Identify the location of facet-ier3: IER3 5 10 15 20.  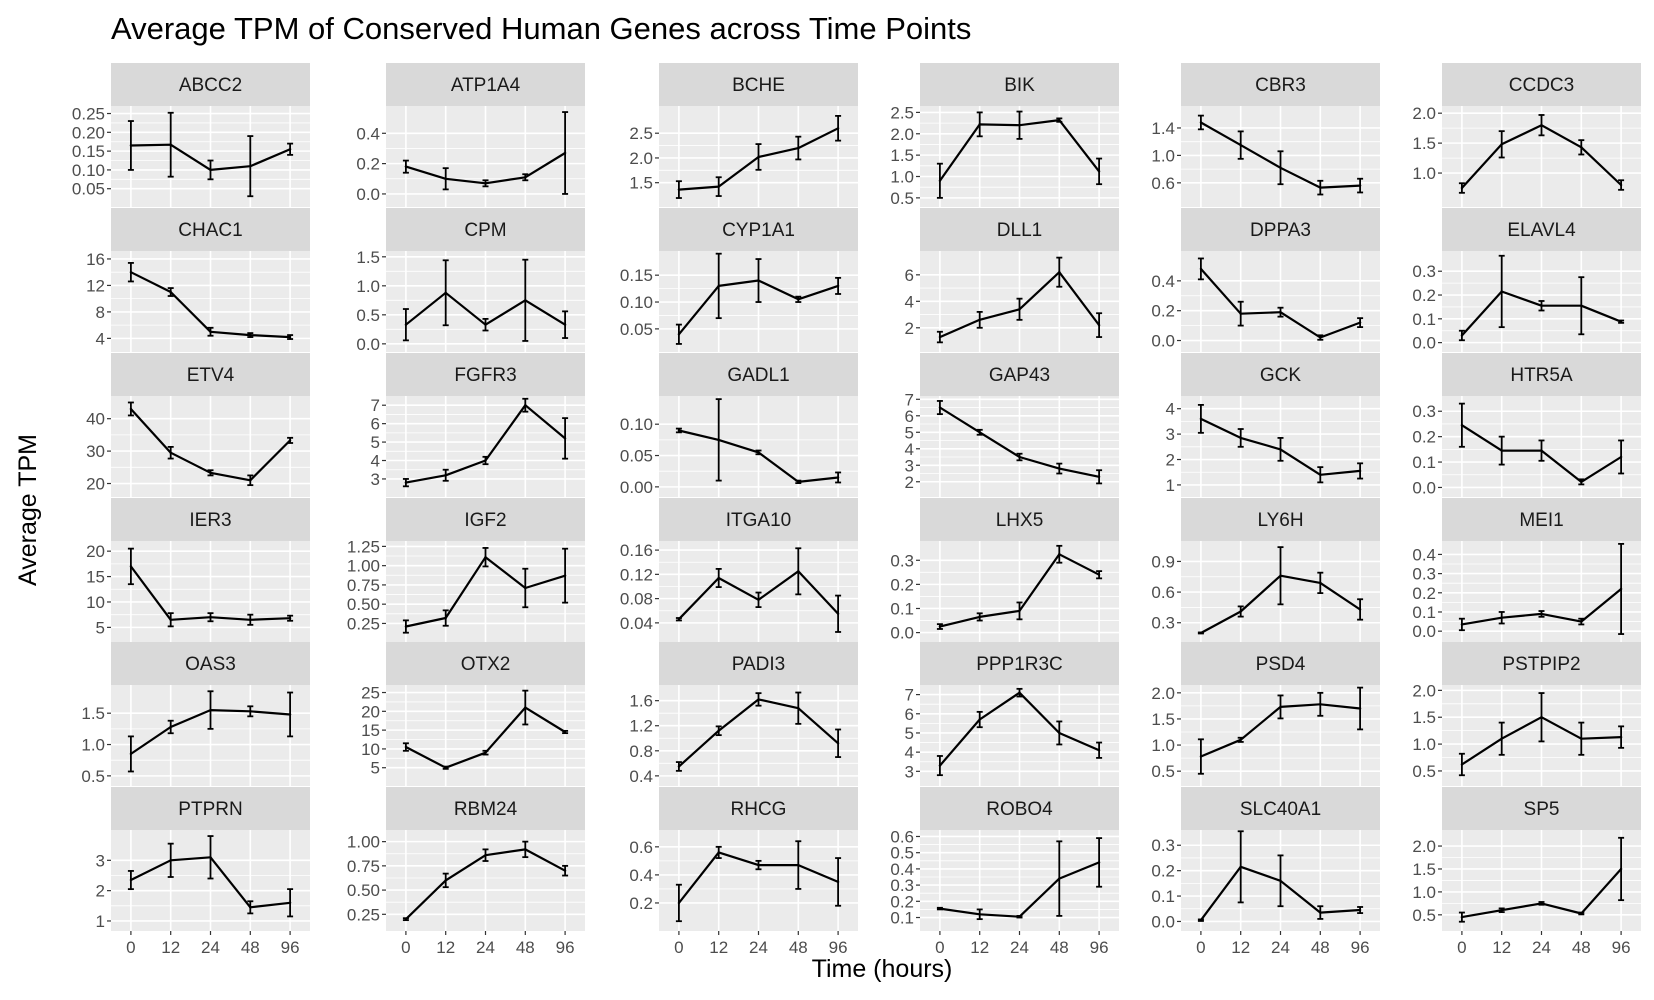
(198, 570).